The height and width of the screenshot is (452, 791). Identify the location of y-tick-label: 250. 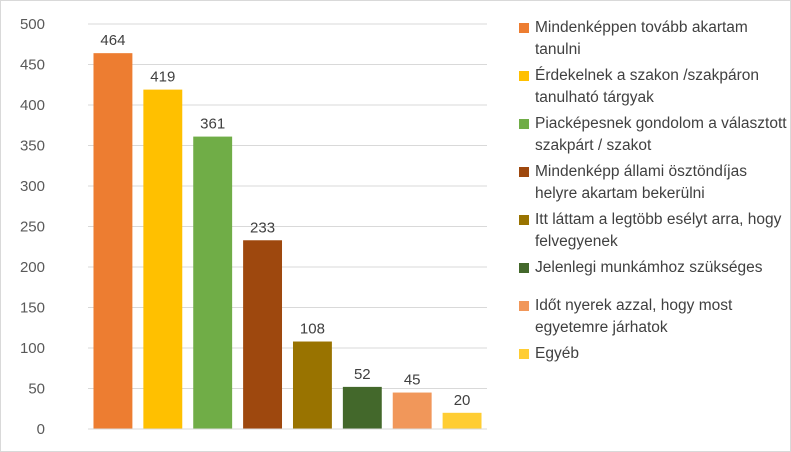
(32, 227).